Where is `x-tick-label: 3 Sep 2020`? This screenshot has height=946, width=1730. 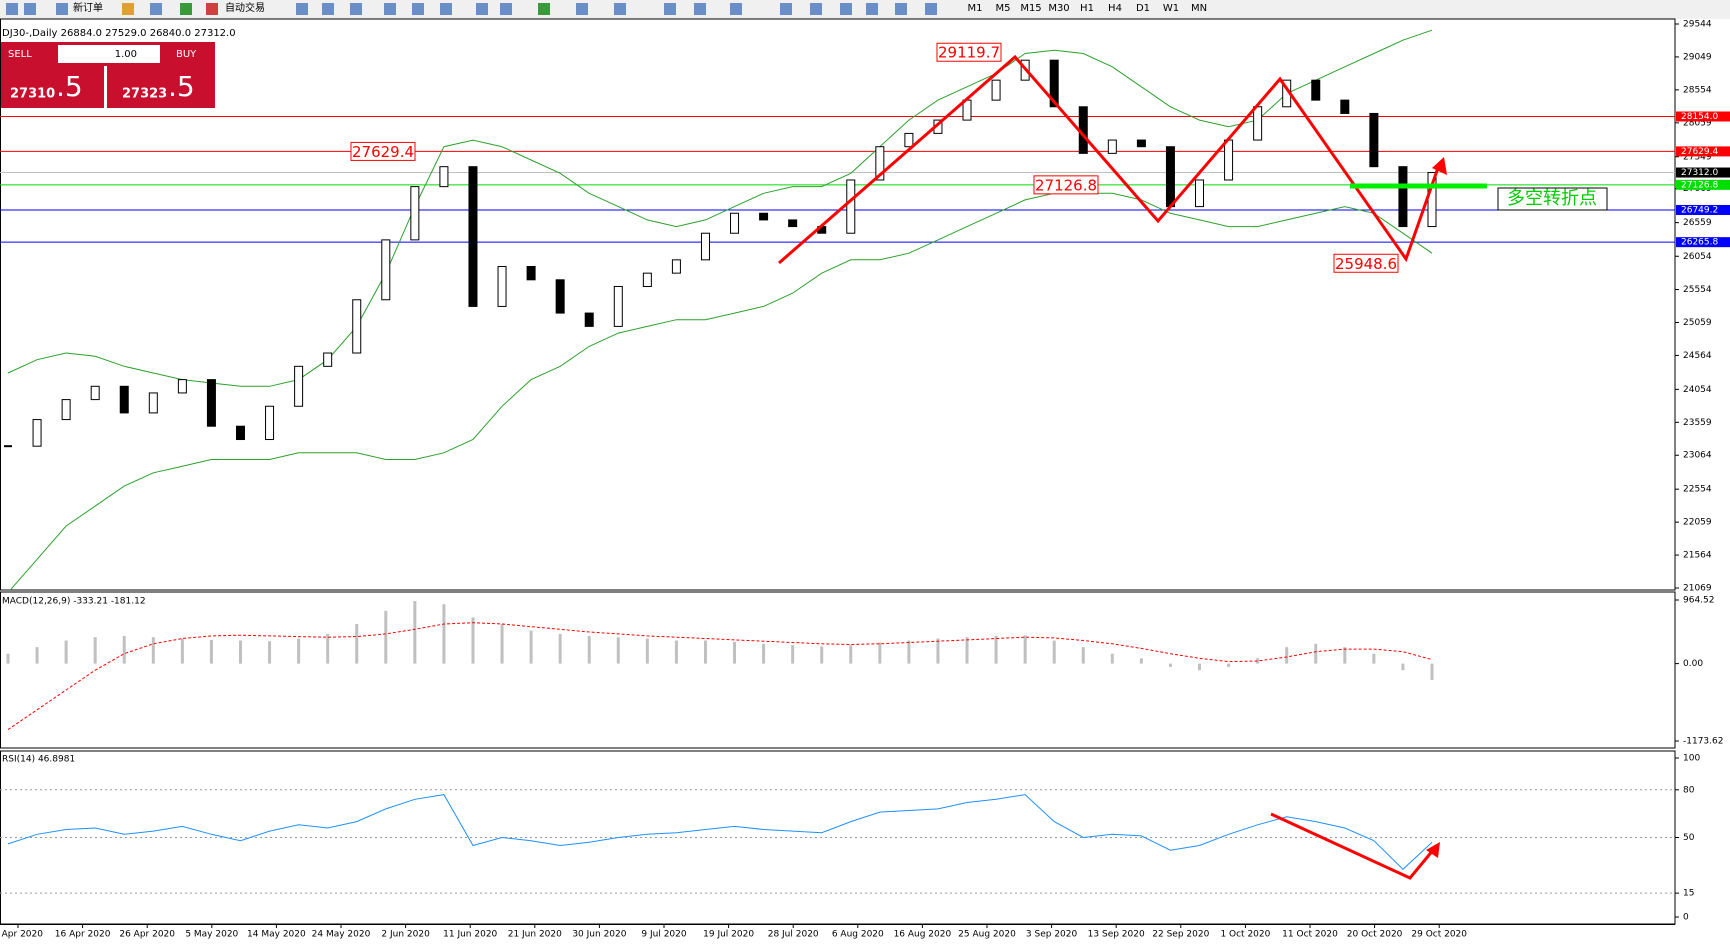 x-tick-label: 3 Sep 2020 is located at coordinates (1052, 935).